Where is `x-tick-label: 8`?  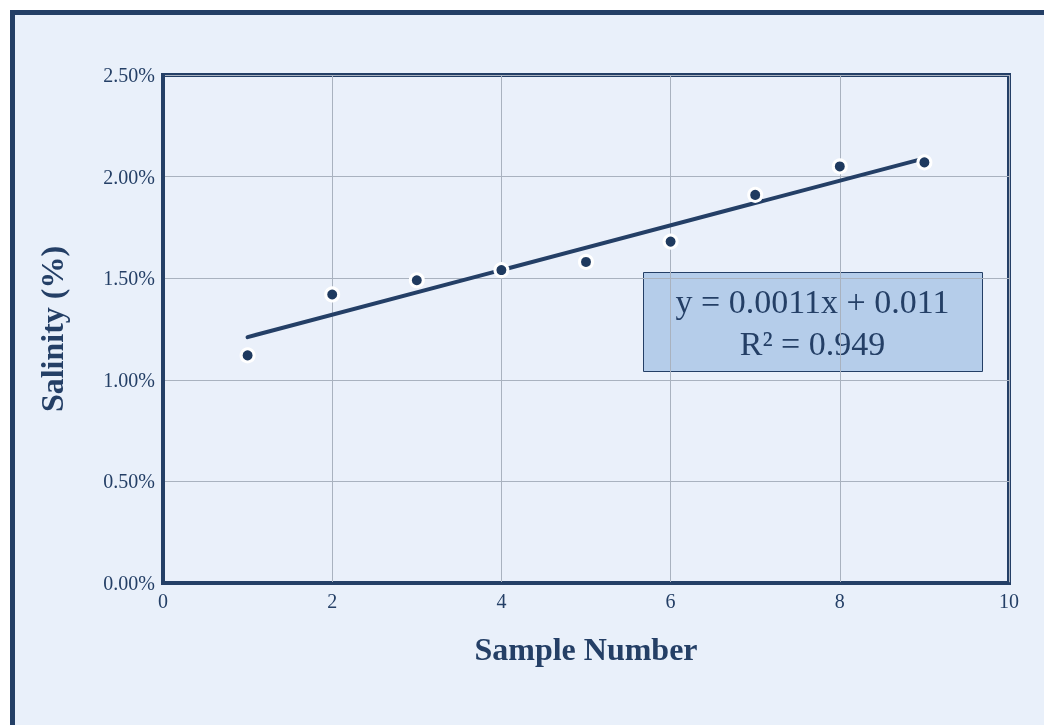
x-tick-label: 8 is located at coordinates (839, 601).